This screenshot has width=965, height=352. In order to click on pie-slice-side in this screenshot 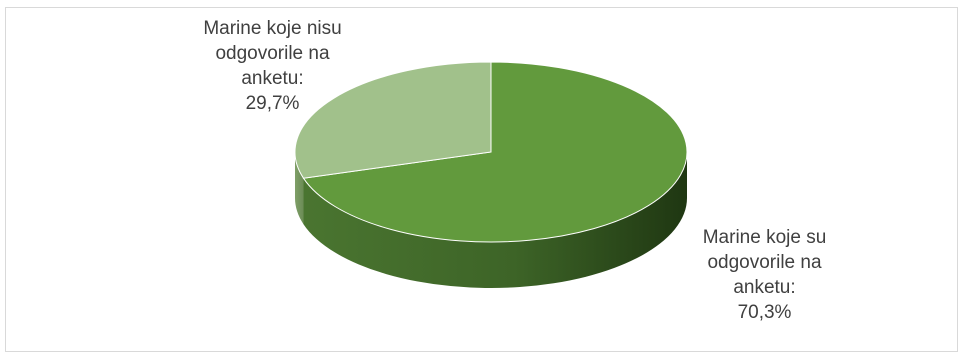, I will do `click(299, 188)`.